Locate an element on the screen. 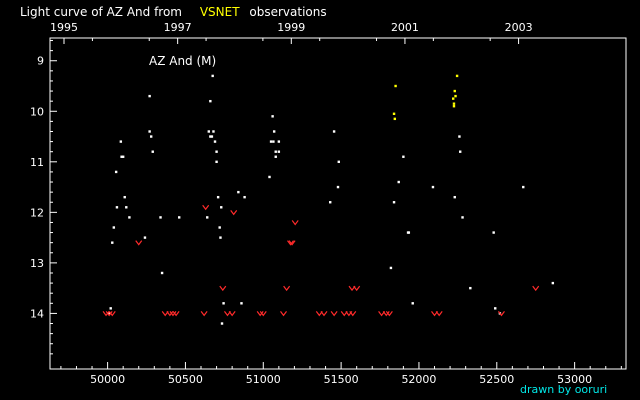 Image resolution: width=640 pixels, height=400 pixels. x-tick-label: 52500 is located at coordinates (496, 379).